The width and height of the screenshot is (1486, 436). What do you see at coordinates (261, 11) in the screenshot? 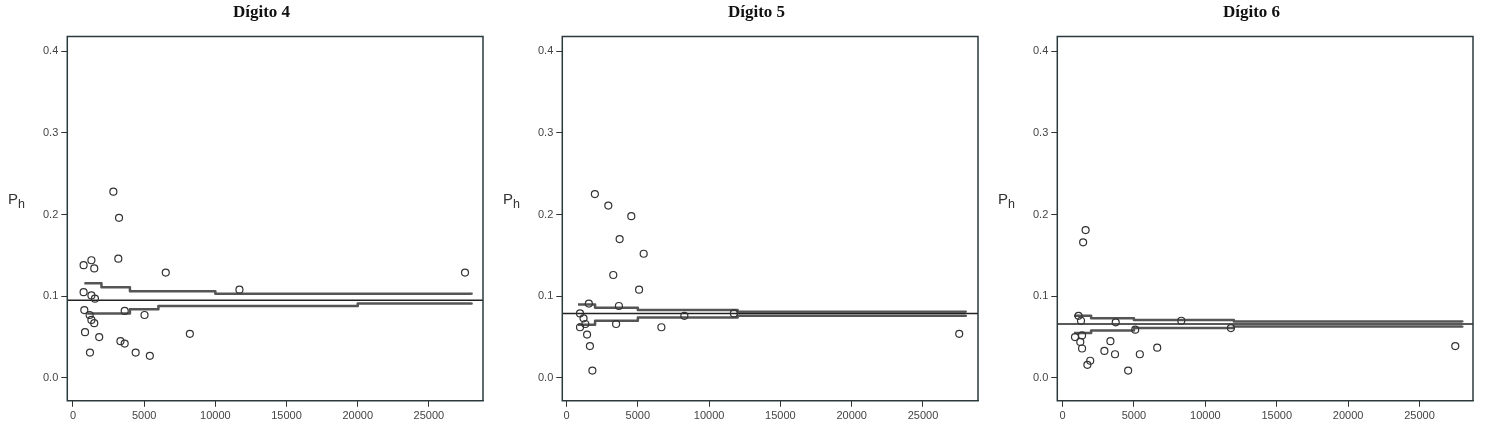
I see `chart-title: Dígito 4` at bounding box center [261, 11].